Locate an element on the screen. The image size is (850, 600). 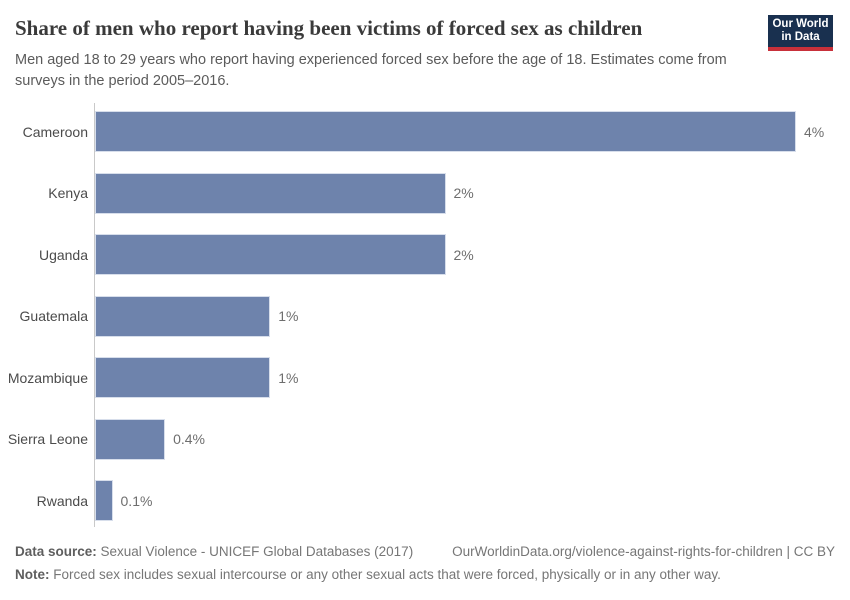
owid-logo: Our World in Data is located at coordinates (800, 33).